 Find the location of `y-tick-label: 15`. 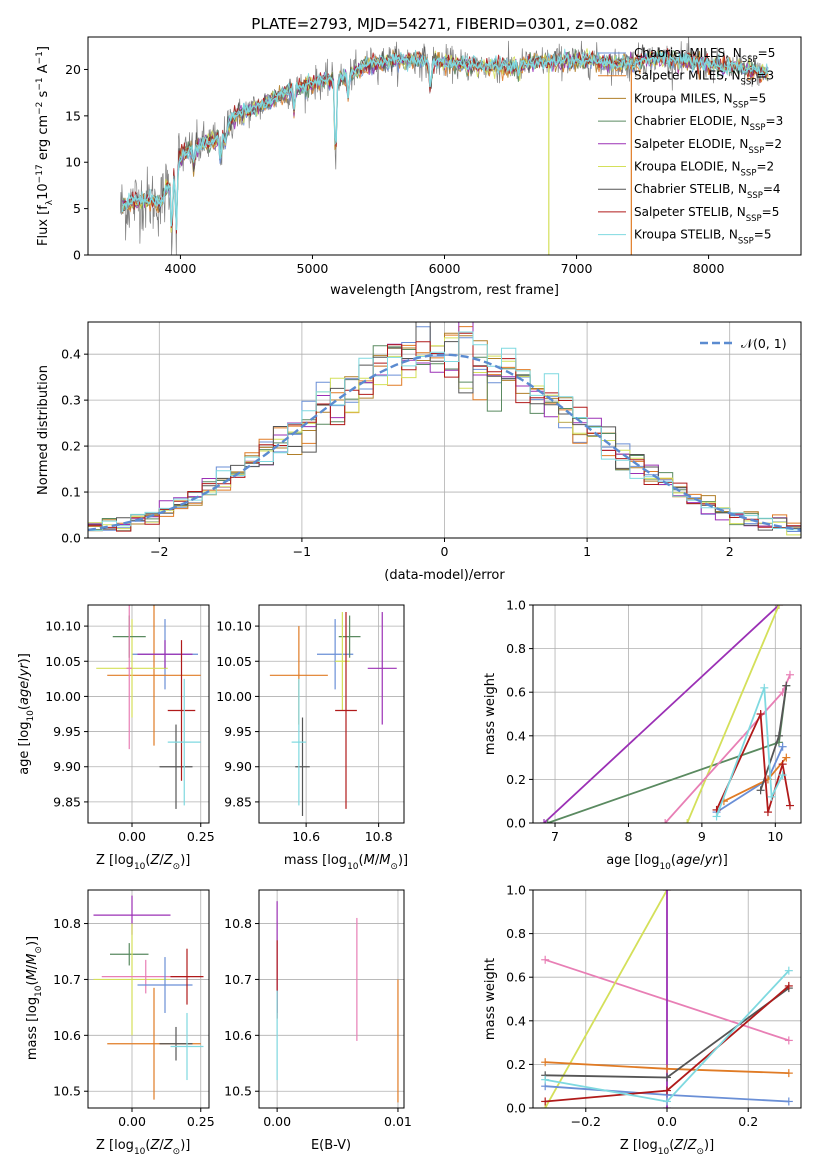

y-tick-label: 15 is located at coordinates (73, 115).